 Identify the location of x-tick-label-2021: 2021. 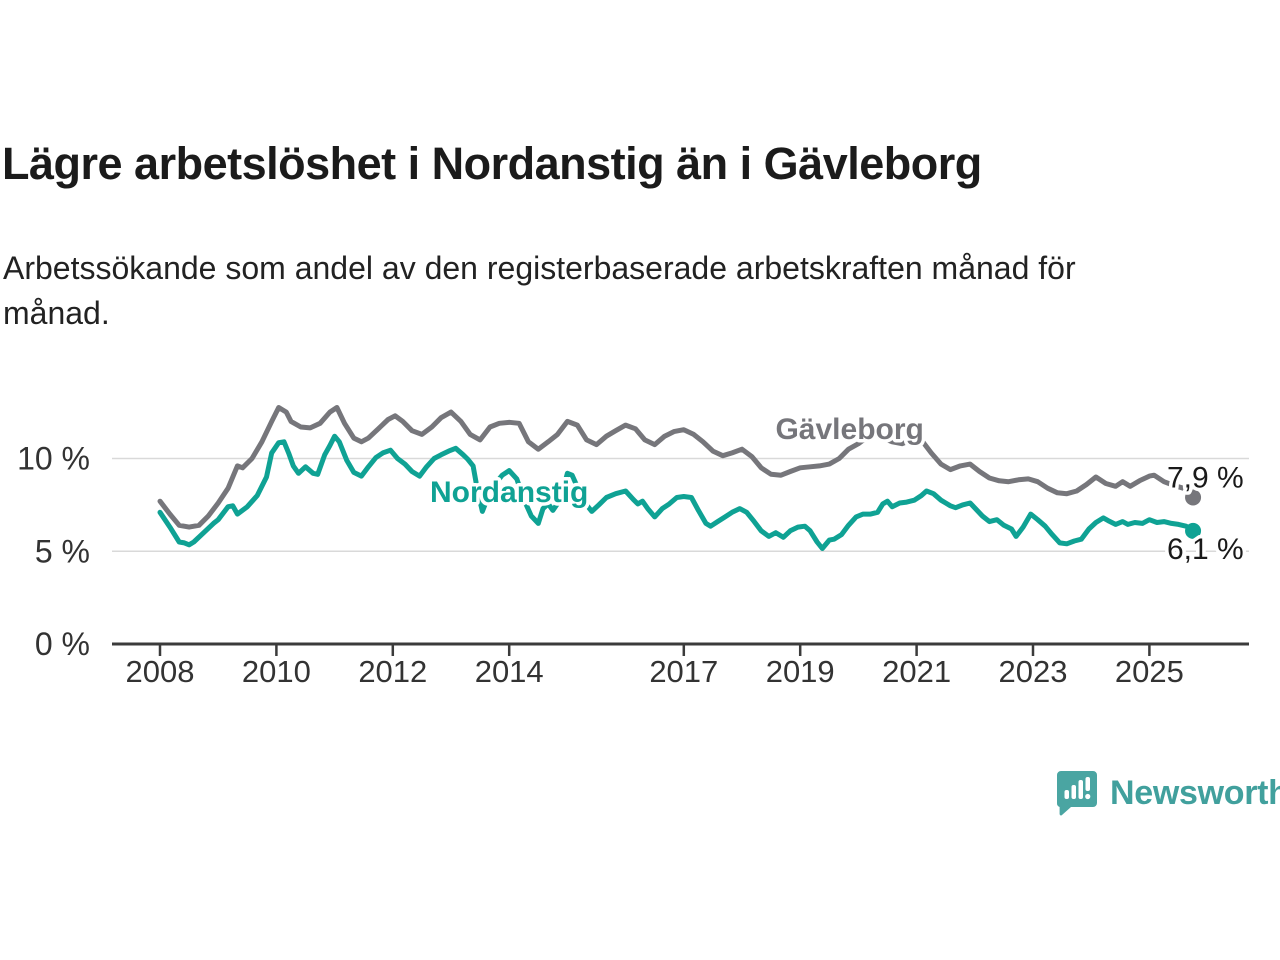
(916, 671).